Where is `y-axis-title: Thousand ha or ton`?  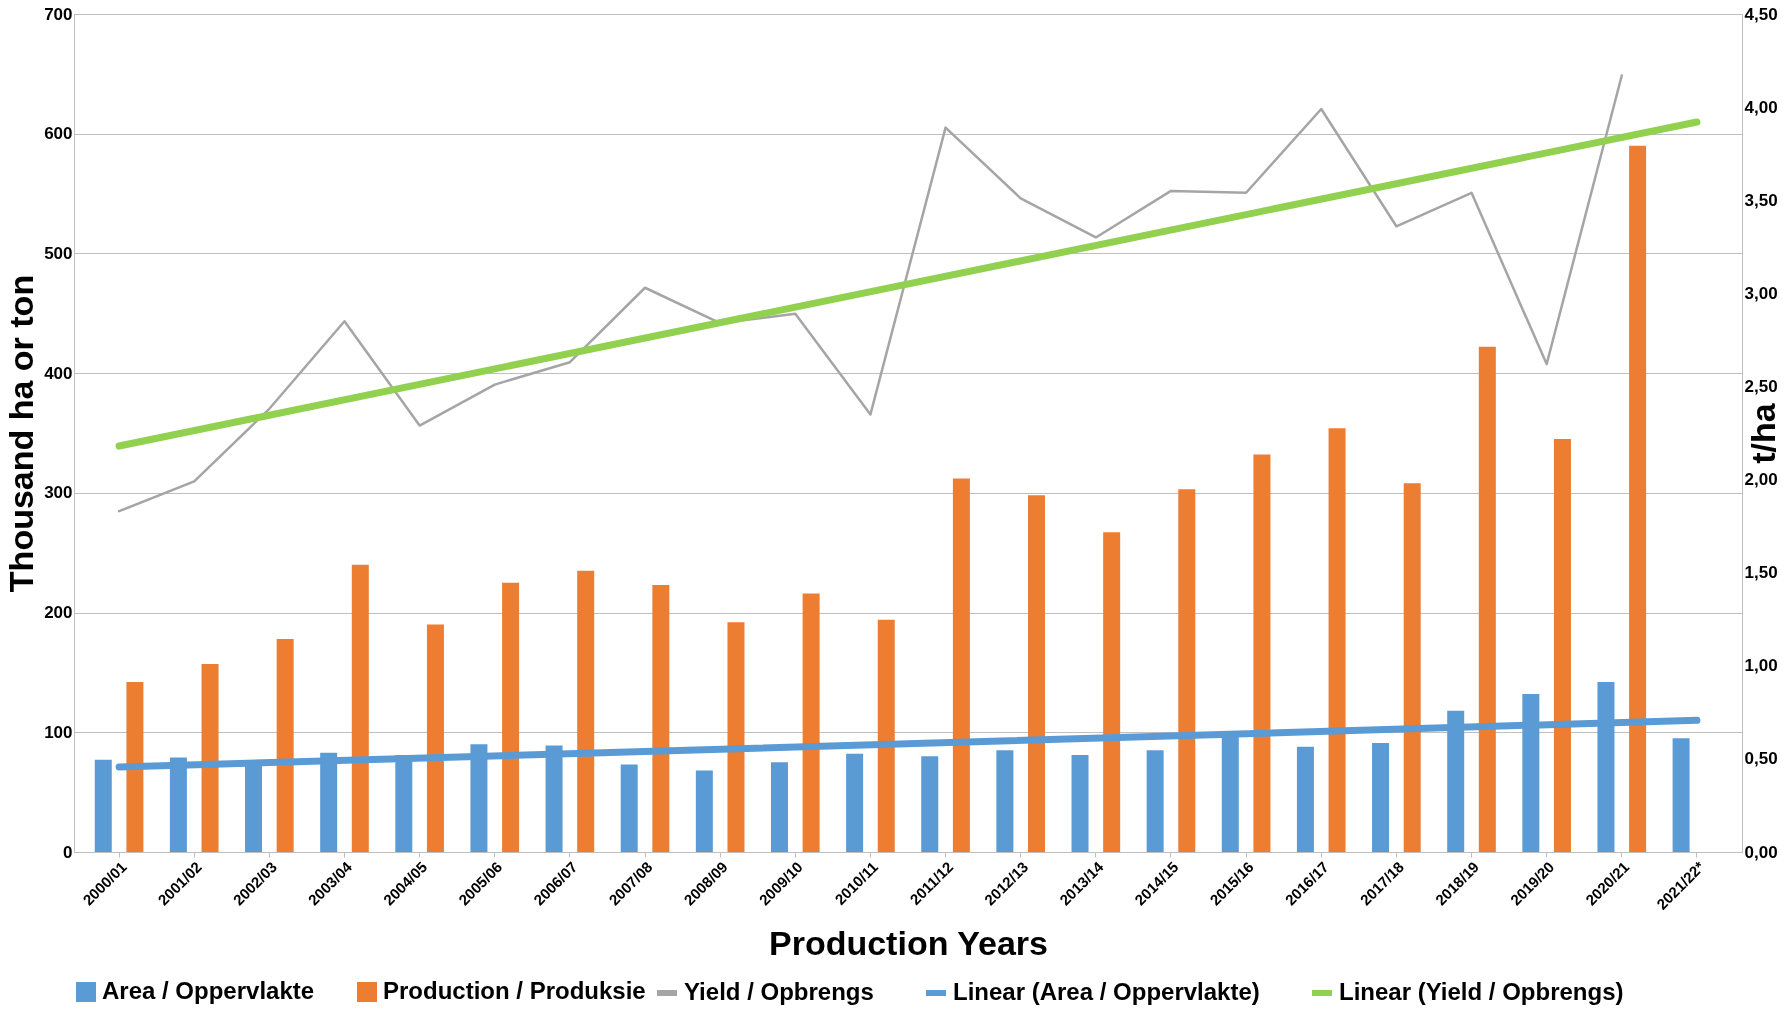
y-axis-title: Thousand ha or ton is located at coordinates (21, 433).